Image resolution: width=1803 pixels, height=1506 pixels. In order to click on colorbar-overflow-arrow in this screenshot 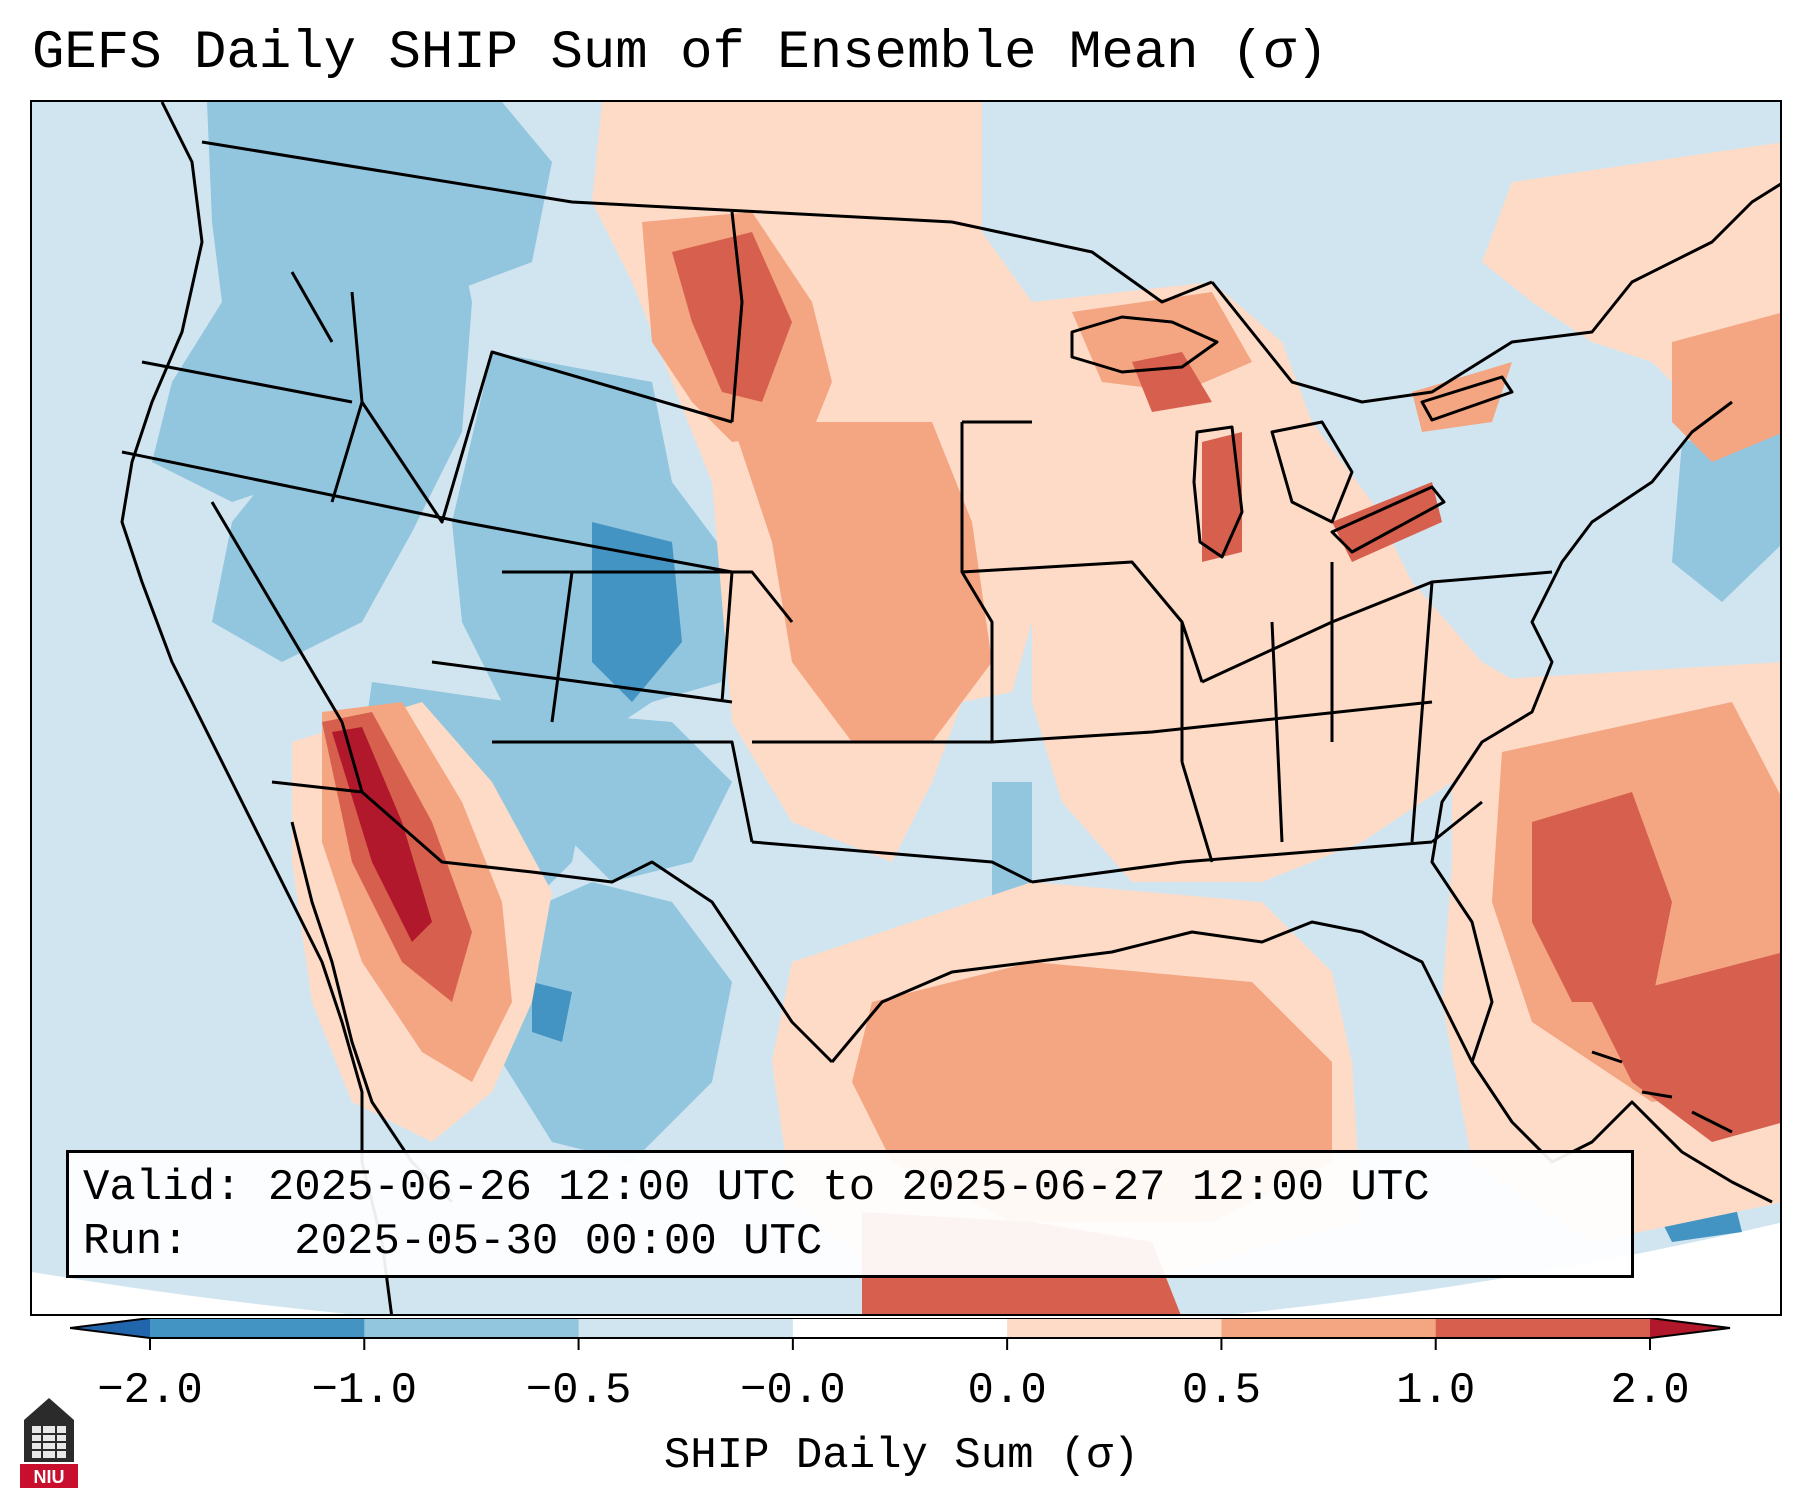, I will do `click(1690, 1328)`.